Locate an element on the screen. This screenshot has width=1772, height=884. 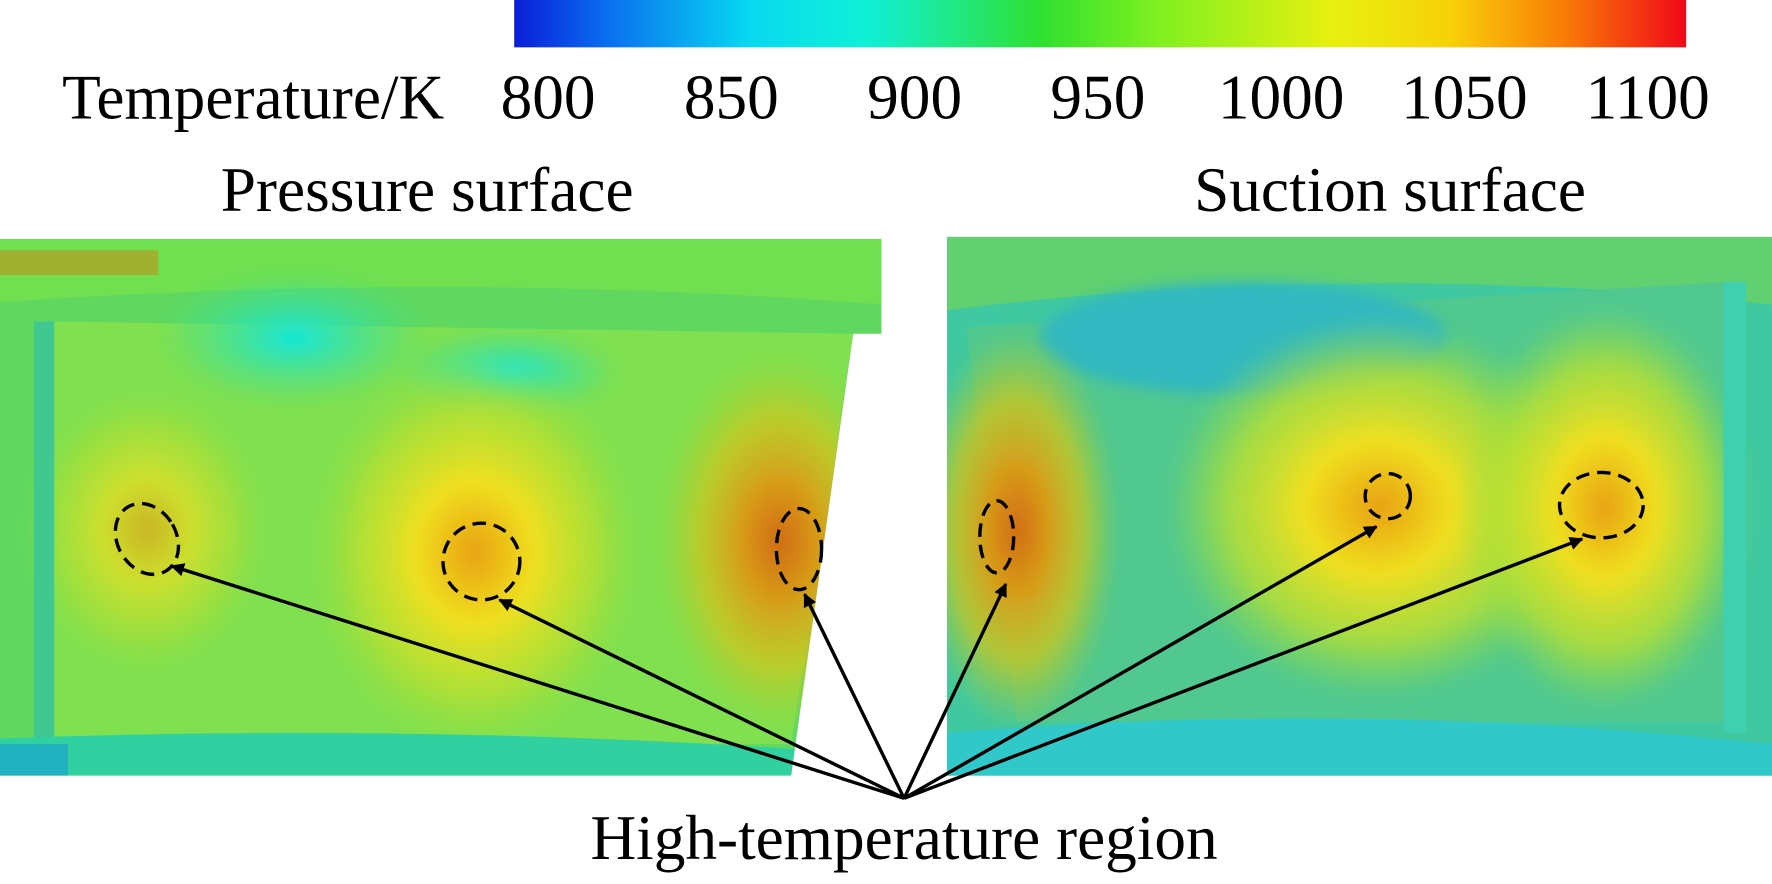
colorbar-tick-label: 900 is located at coordinates (914, 97).